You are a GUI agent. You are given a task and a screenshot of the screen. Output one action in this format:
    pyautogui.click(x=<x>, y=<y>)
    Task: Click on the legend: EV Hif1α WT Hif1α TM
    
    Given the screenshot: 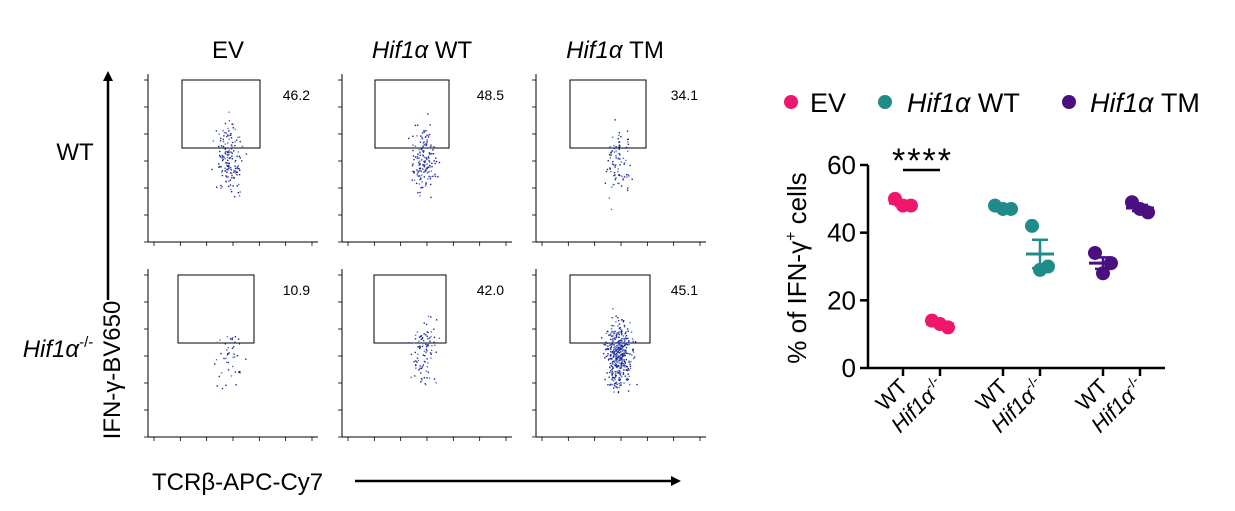 What is the action you would take?
    pyautogui.click(x=992, y=103)
    